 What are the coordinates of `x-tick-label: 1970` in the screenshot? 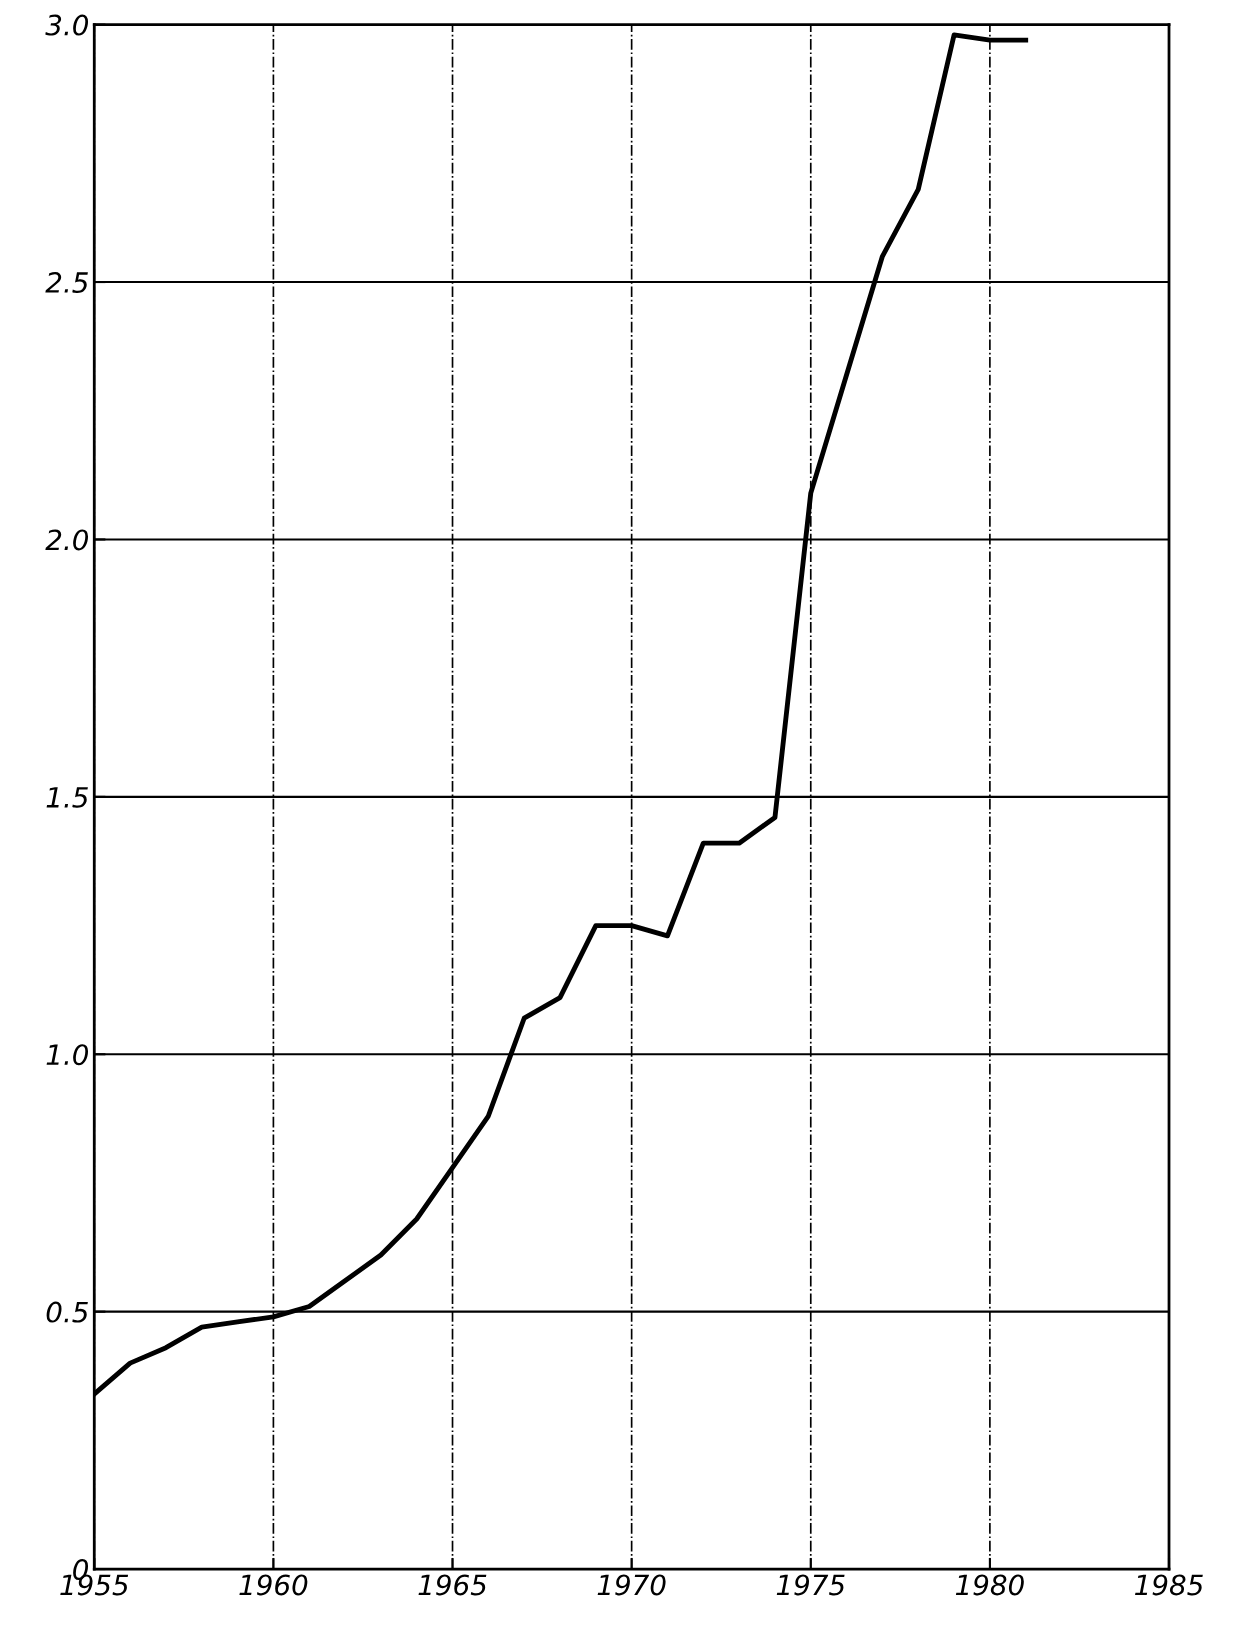 It's located at (631, 1585).